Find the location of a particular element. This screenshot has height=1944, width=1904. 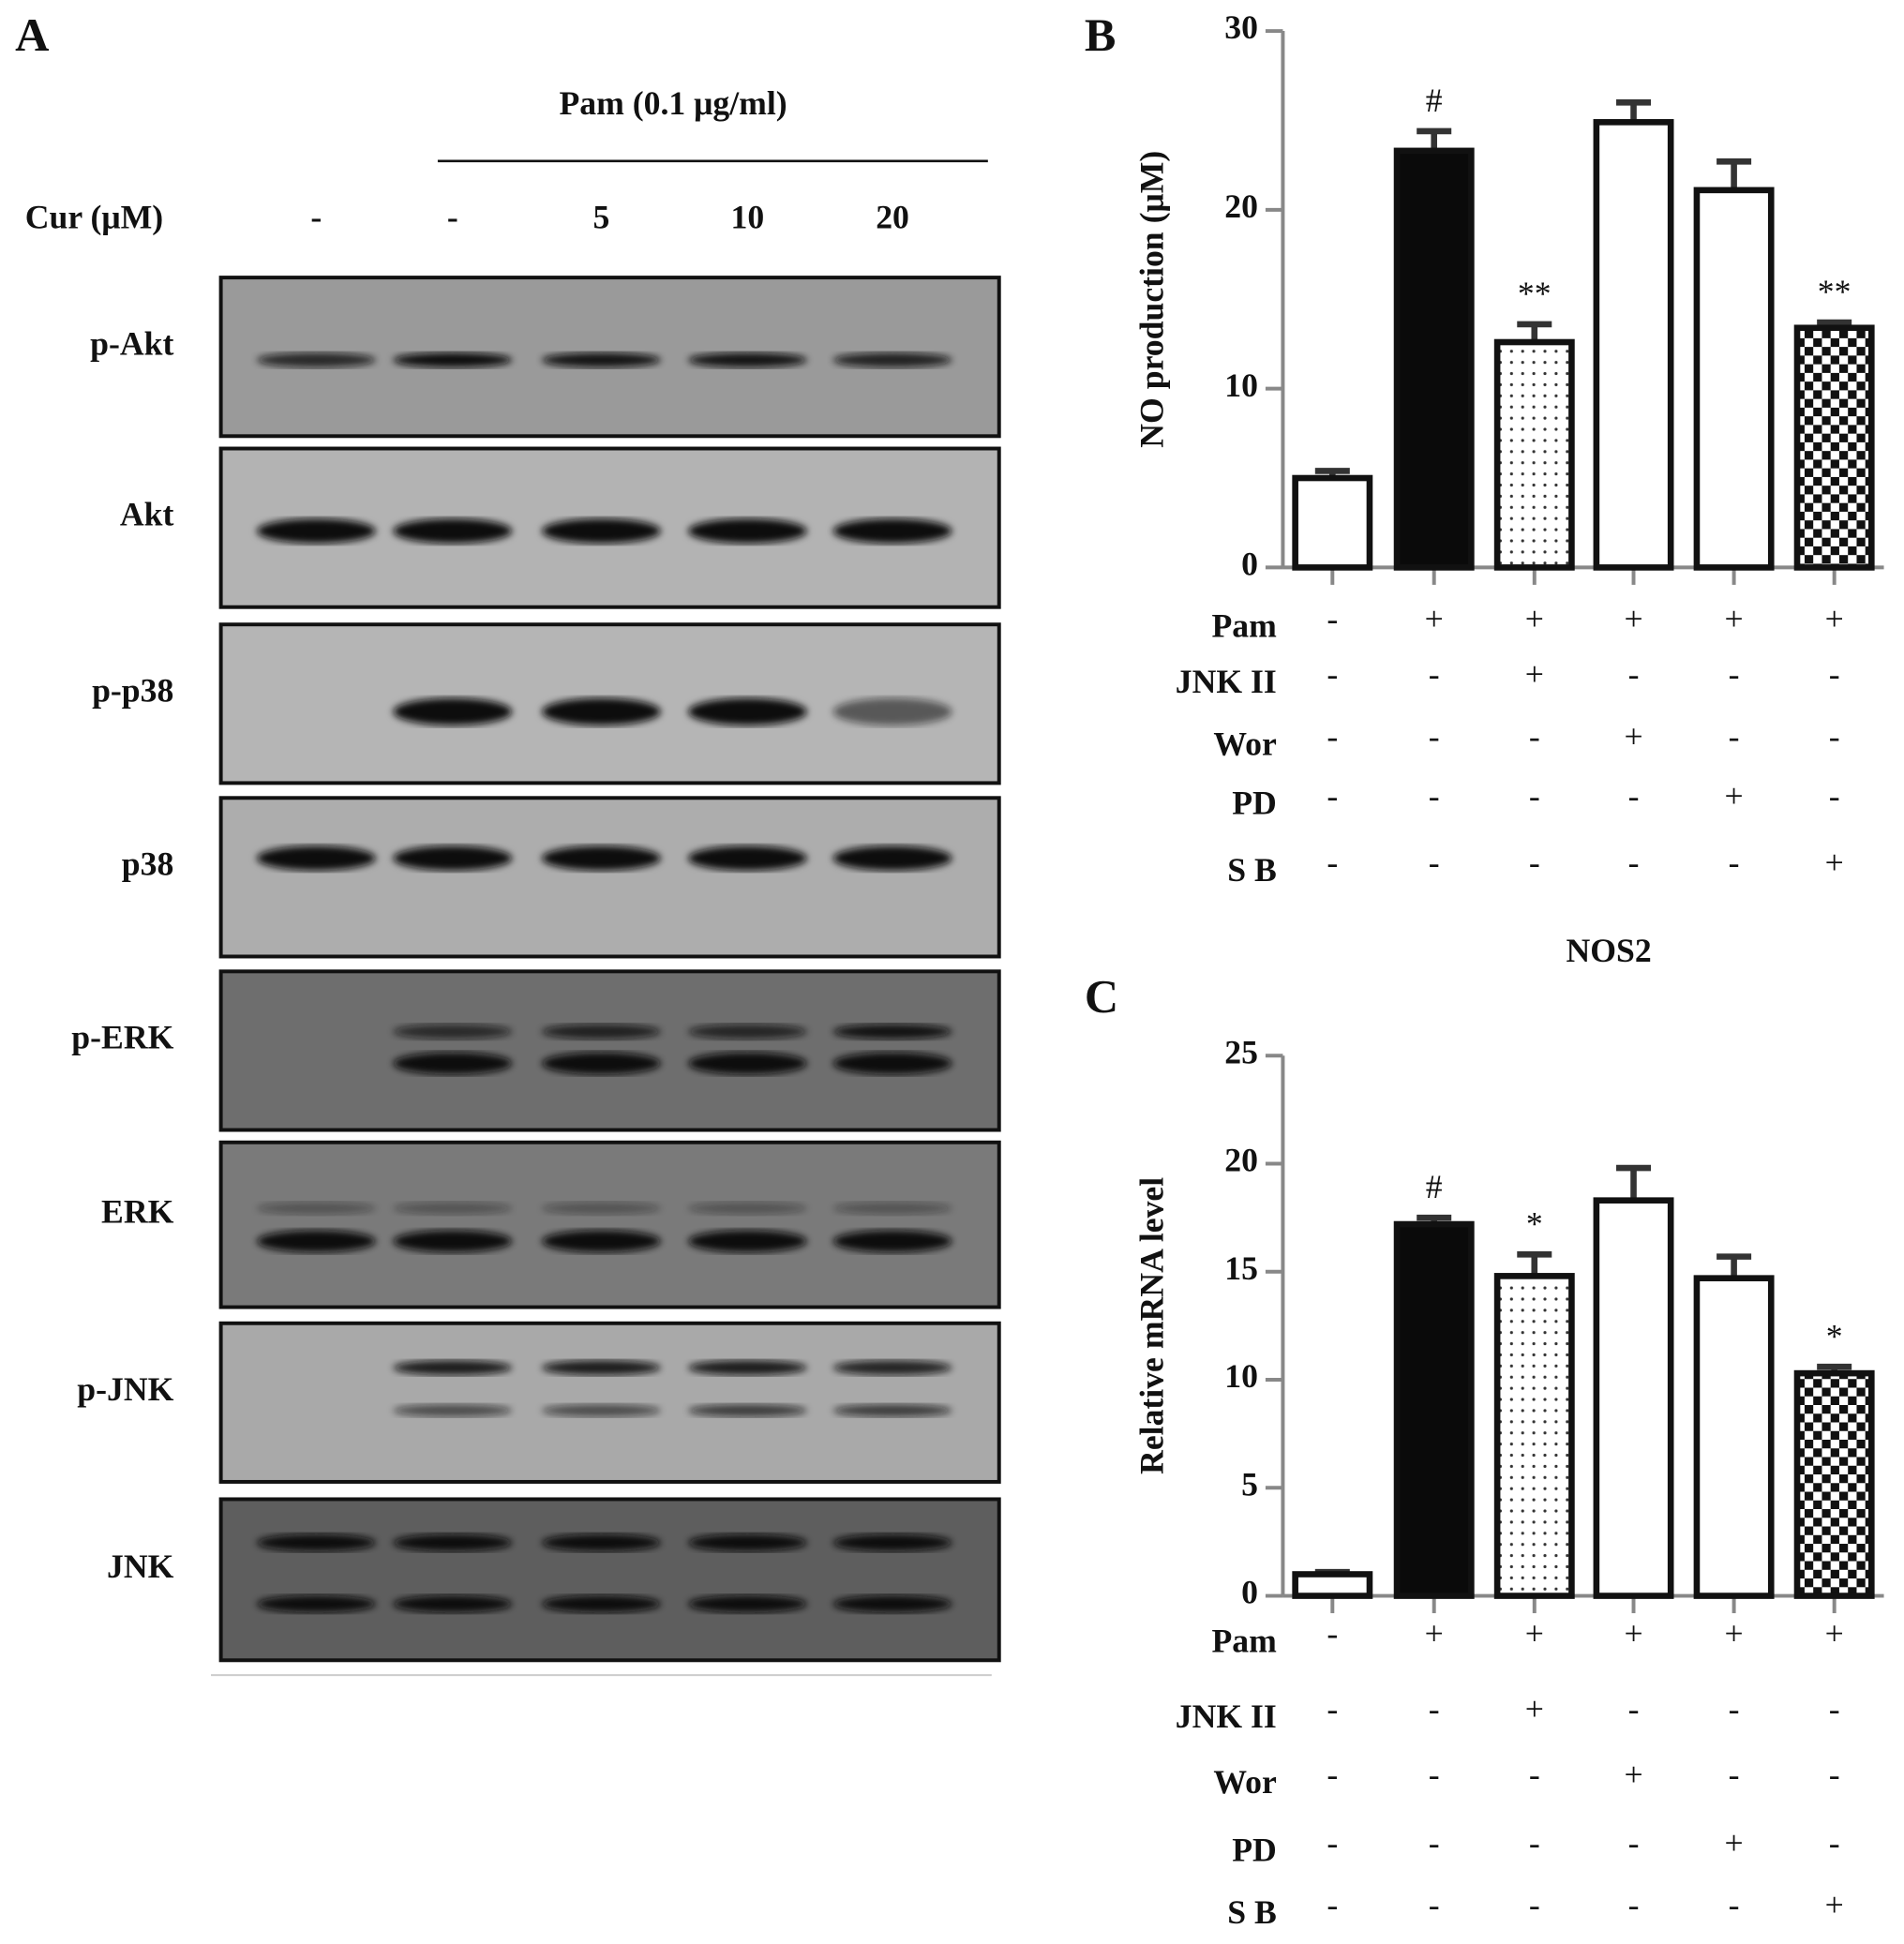

treatment-label: Pam (0.1 μg/ml) is located at coordinates (673, 103).